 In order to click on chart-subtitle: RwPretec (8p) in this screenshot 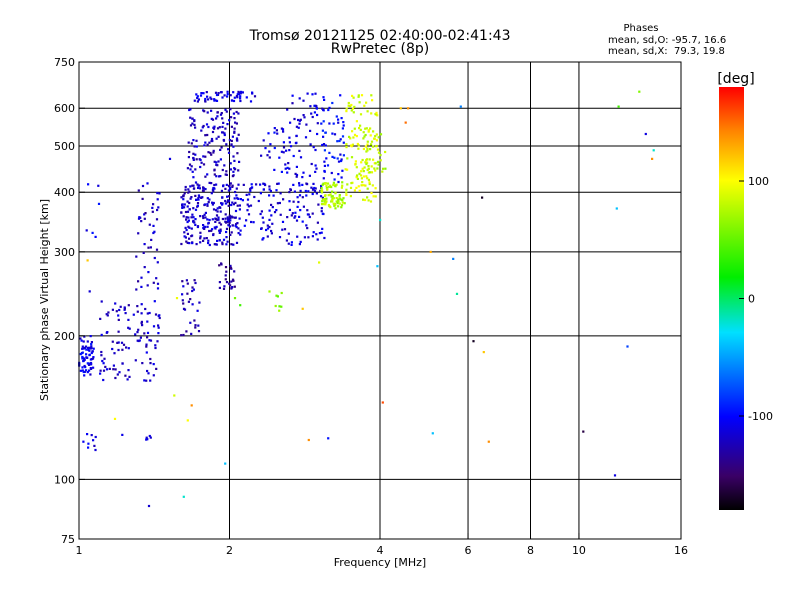, I will do `click(380, 49)`.